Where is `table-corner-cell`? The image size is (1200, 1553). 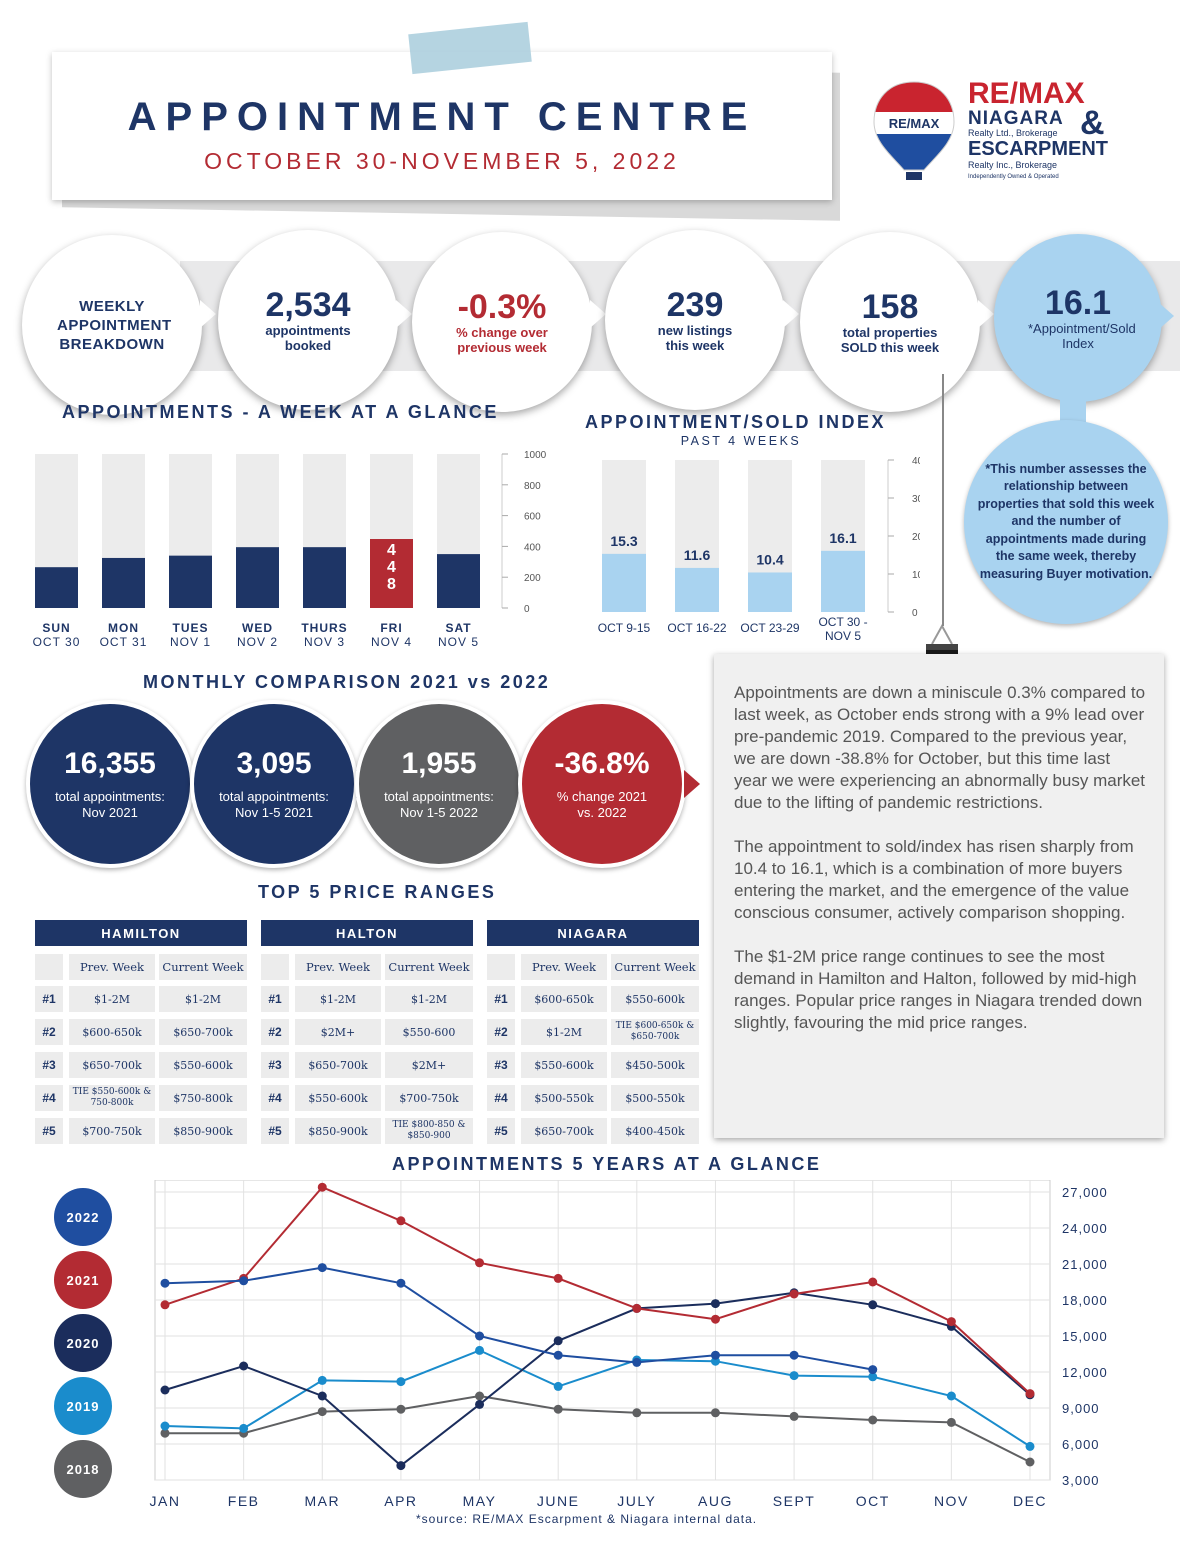 table-corner-cell is located at coordinates (49, 967).